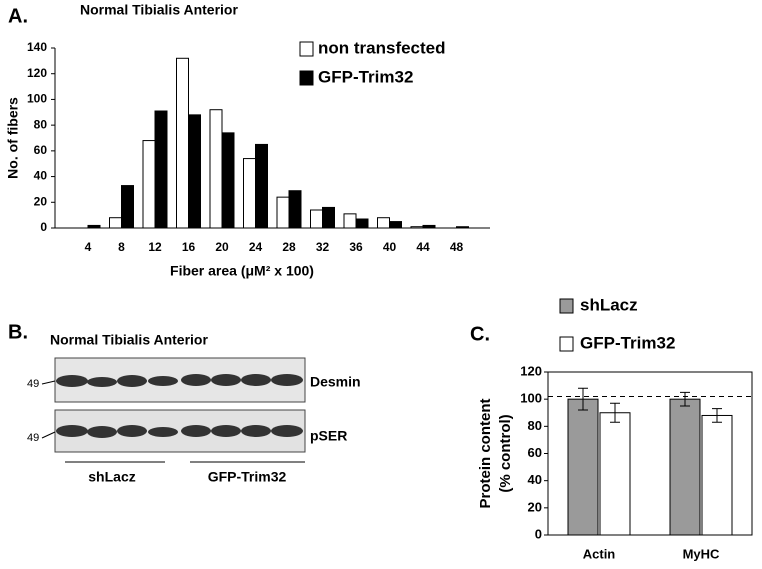 Image resolution: width=762 pixels, height=569 pixels. What do you see at coordinates (179, 406) in the screenshot?
I see `blot-bands` at bounding box center [179, 406].